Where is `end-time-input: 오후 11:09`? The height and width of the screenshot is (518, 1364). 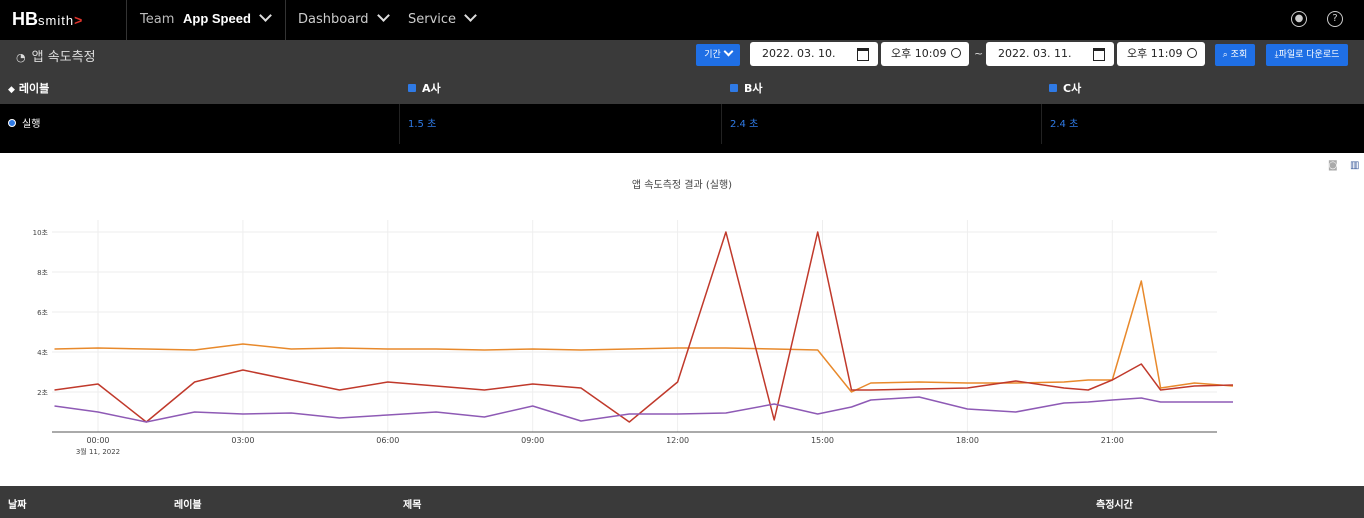 end-time-input: 오후 11:09 is located at coordinates (1161, 54).